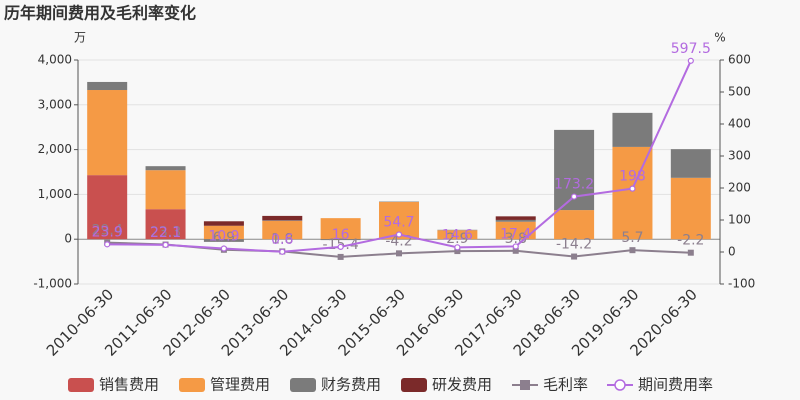  I want to click on legend-item: 销售费用, so click(113, 385).